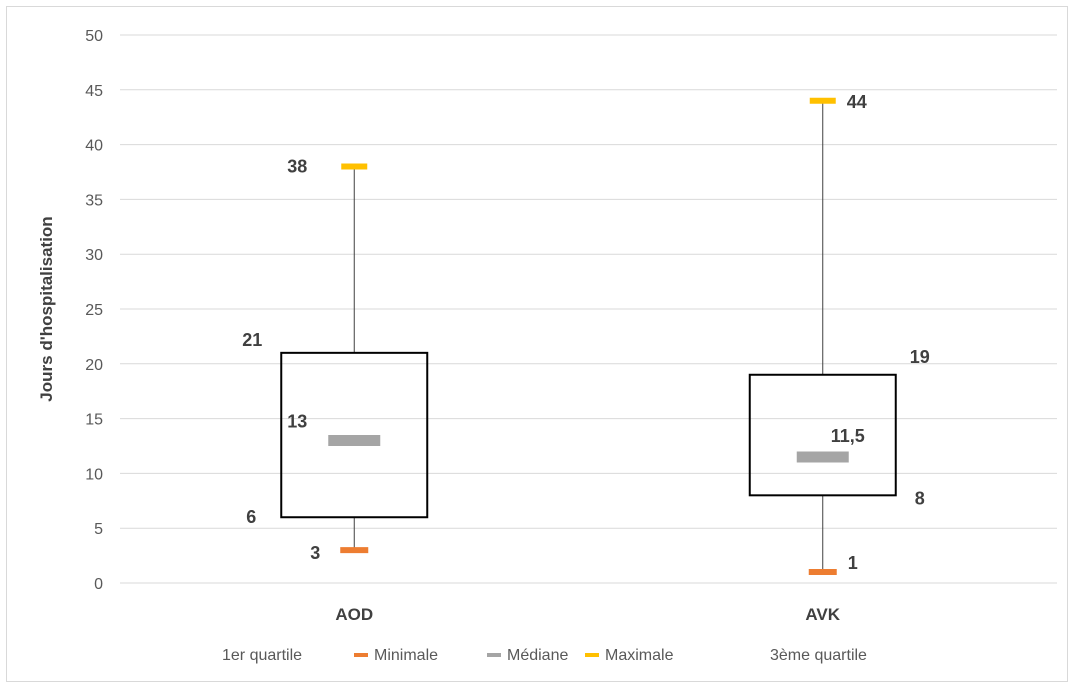 This screenshot has height=686, width=1073. Describe the element at coordinates (94, 310) in the screenshot. I see `y-tick-label: 25` at that location.